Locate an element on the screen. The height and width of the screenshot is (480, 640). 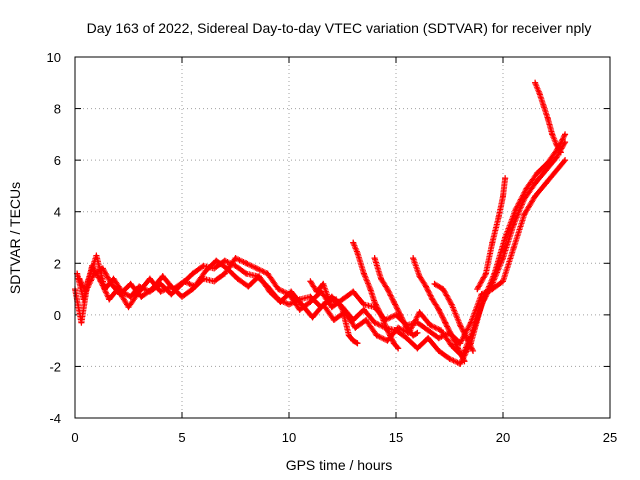
x-tick-label: 5 is located at coordinates (181, 437).